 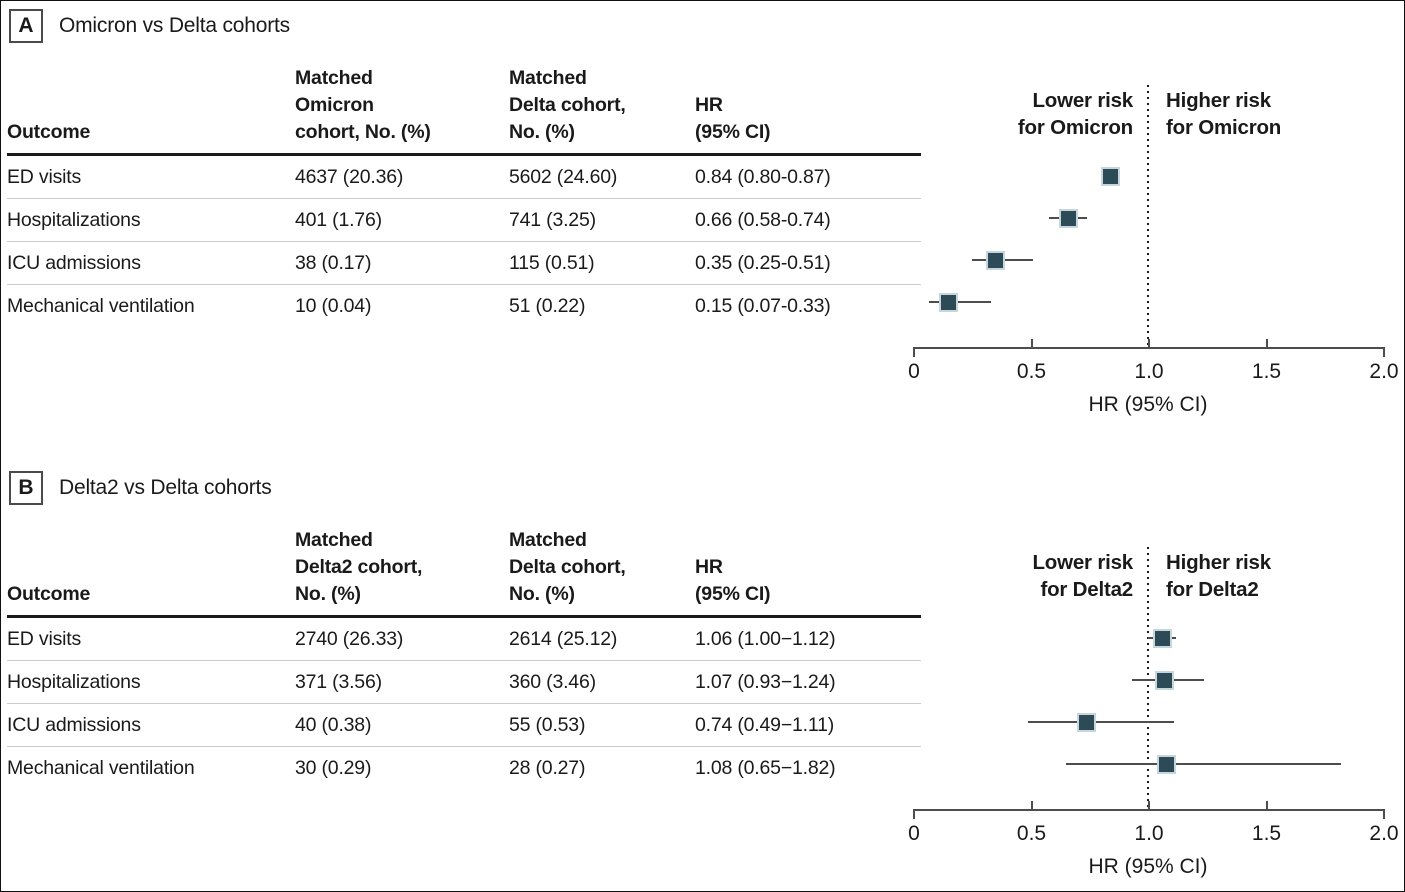 I want to click on panel-b-title: Delta2 vs Delta cohorts, so click(x=165, y=487).